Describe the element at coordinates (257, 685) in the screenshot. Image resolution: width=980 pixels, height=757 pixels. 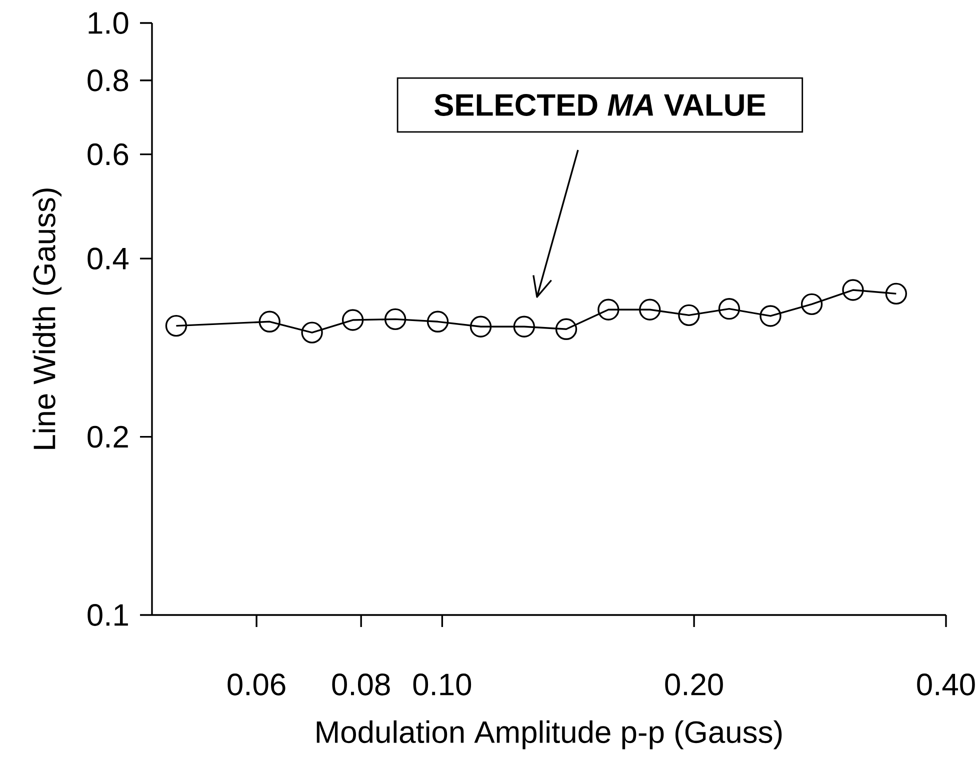
I see `x-tick-label: 0.06` at that location.